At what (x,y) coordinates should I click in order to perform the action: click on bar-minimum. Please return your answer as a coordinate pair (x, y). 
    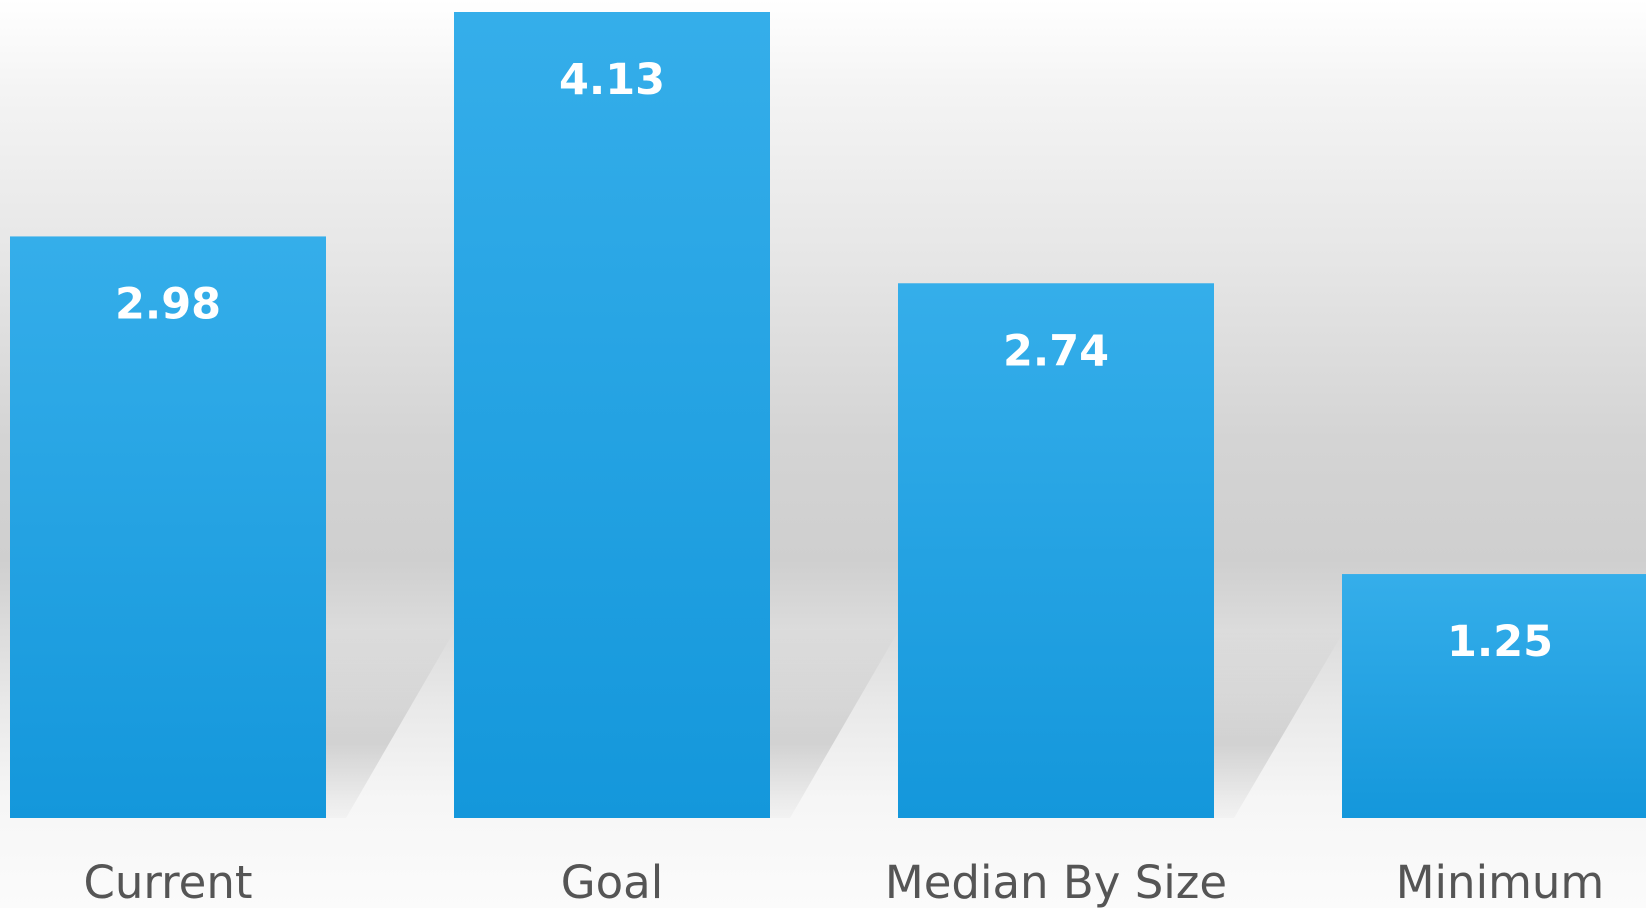
    Looking at the image, I should click on (1494, 696).